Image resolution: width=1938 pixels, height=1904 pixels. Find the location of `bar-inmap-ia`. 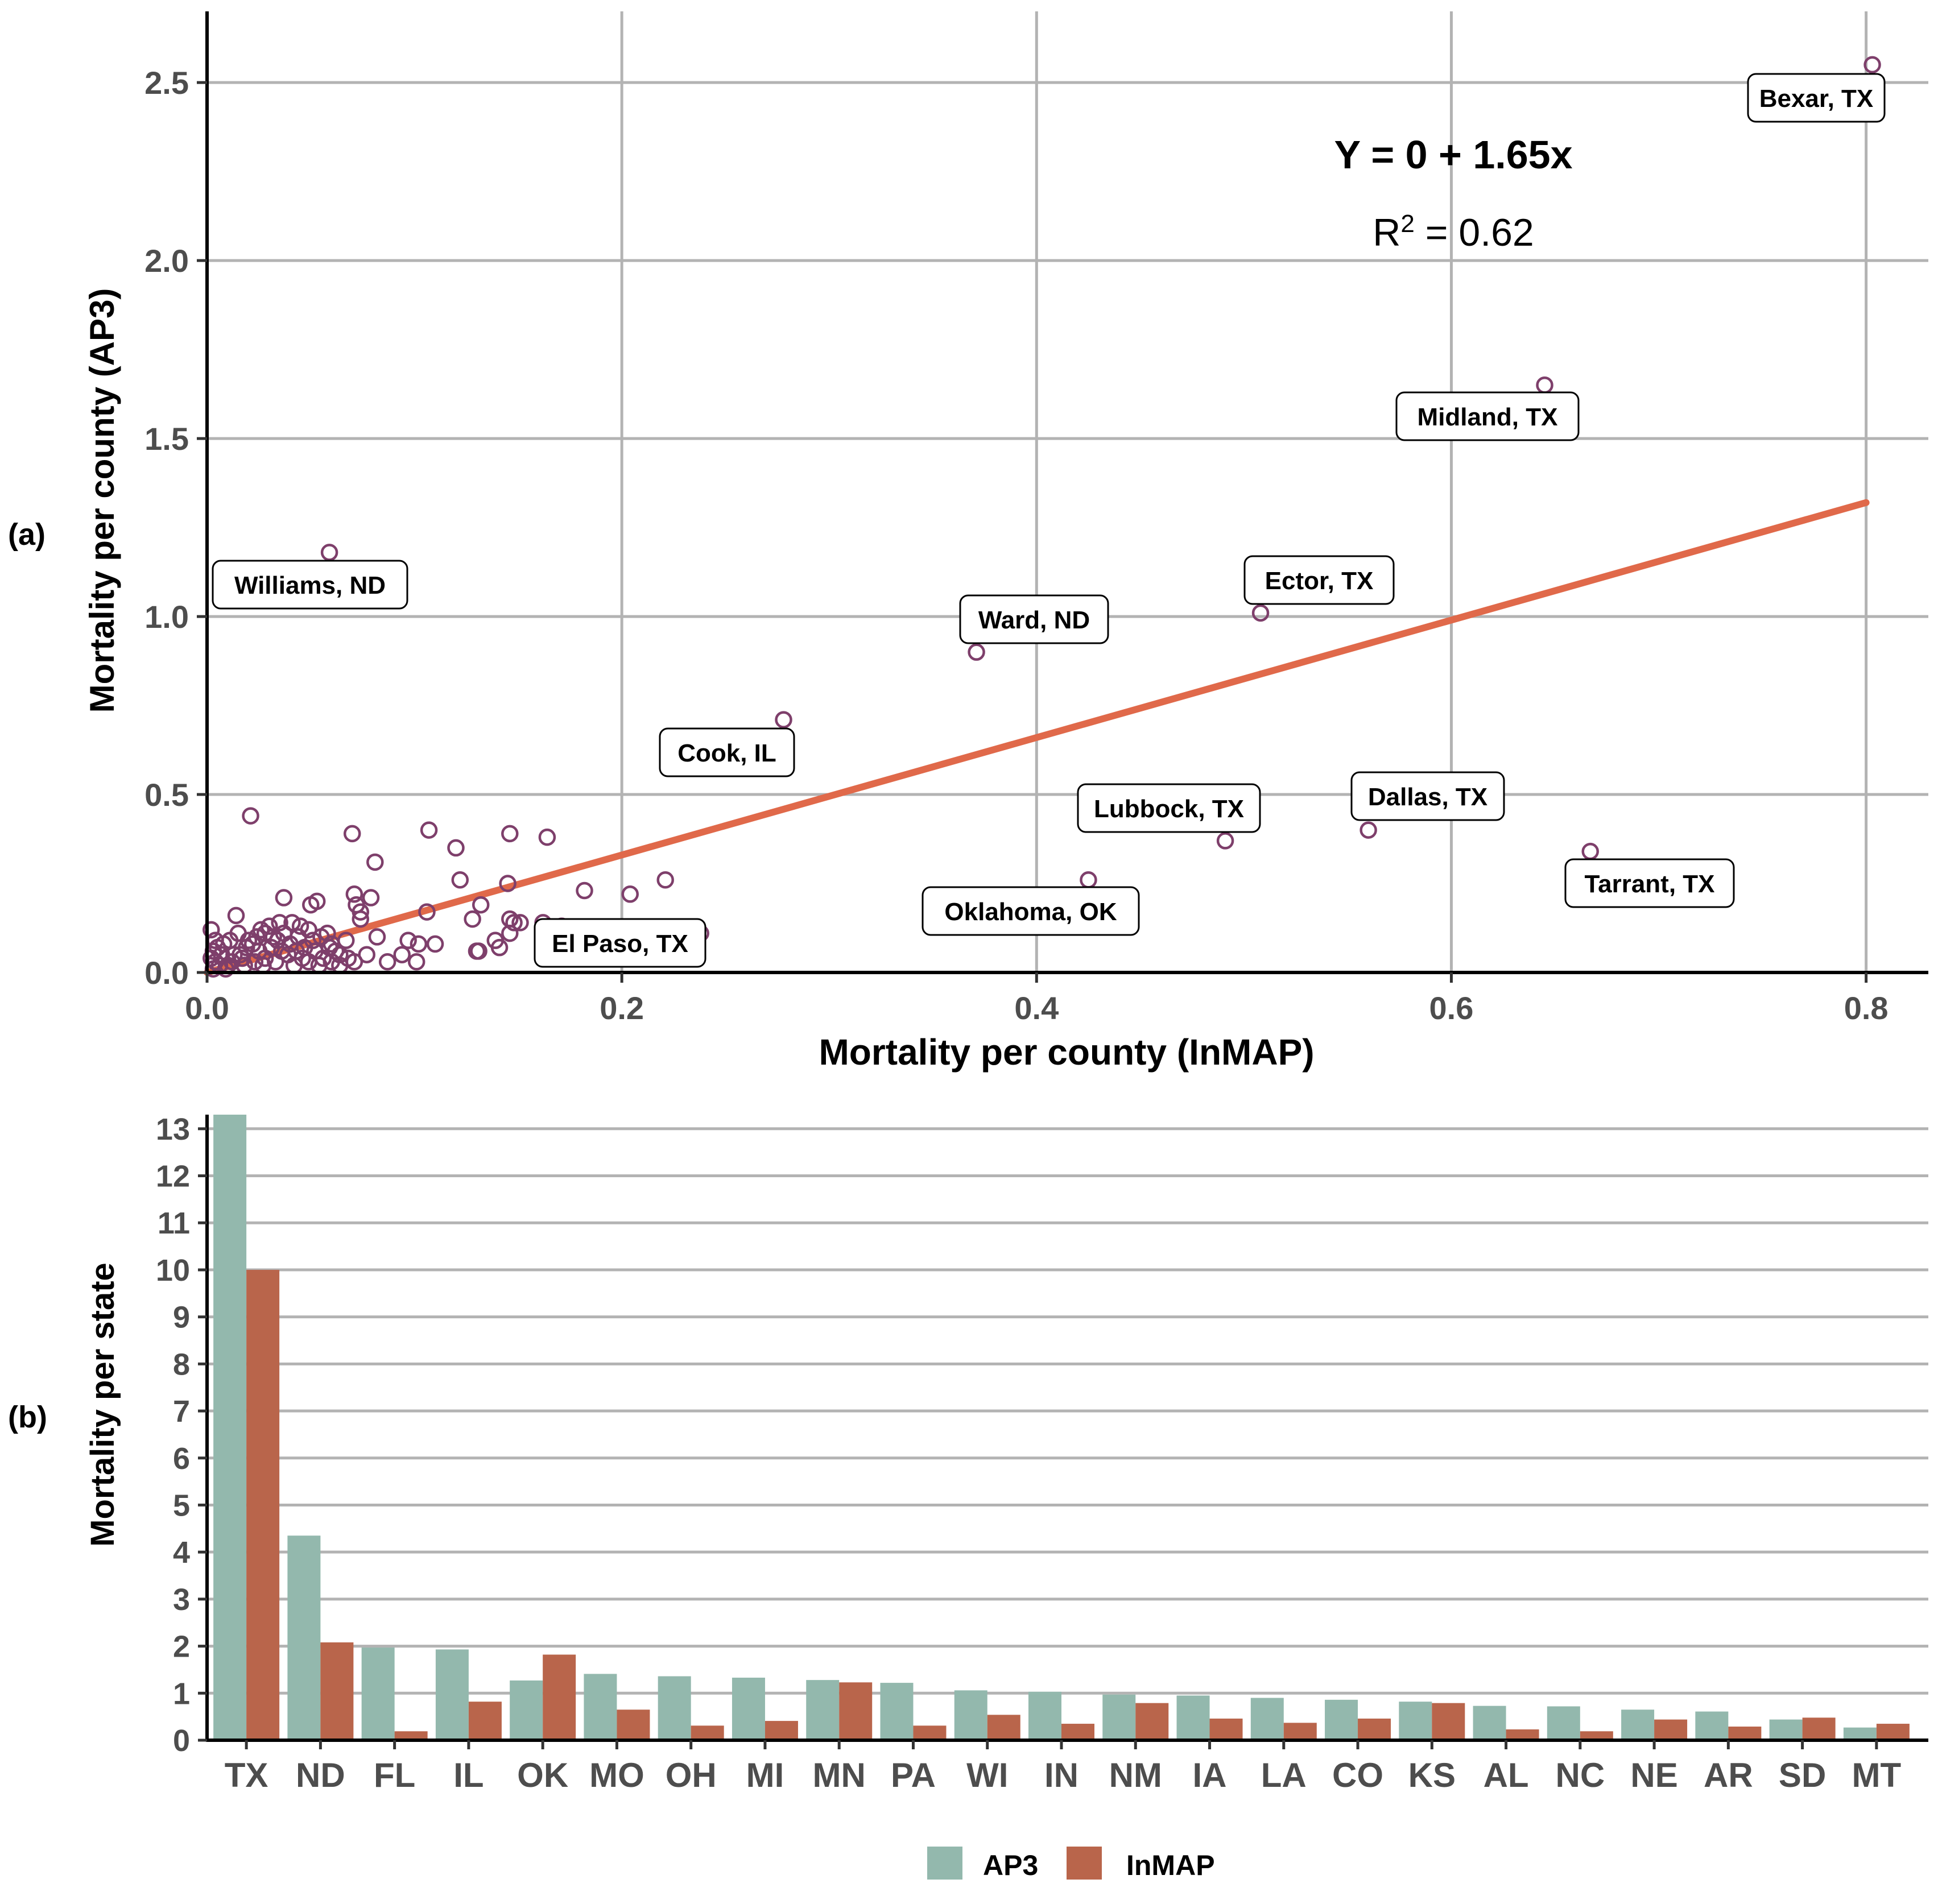

bar-inmap-ia is located at coordinates (1226, 1729).